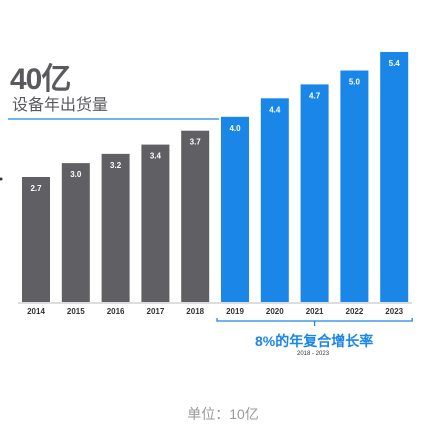  Describe the element at coordinates (235, 209) in the screenshot. I see `bar-2019` at that location.